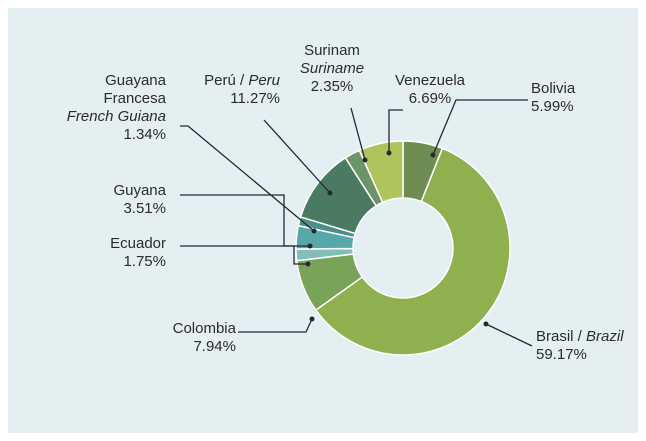 This screenshot has width=646, height=441. What do you see at coordinates (247, 178) in the screenshot?
I see `leader-guayana-francesa` at bounding box center [247, 178].